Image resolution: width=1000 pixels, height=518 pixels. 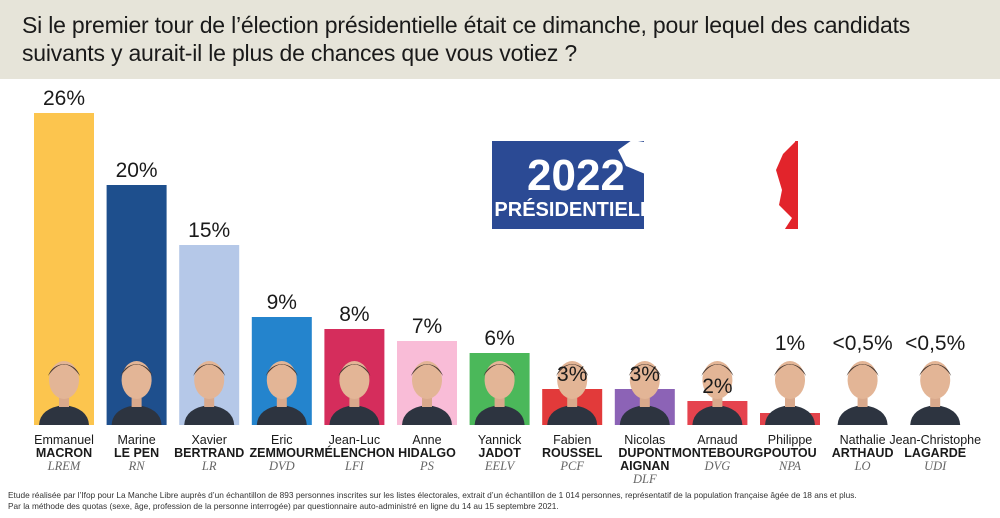 I want to click on candidate-party: LFI, so click(x=354, y=466).